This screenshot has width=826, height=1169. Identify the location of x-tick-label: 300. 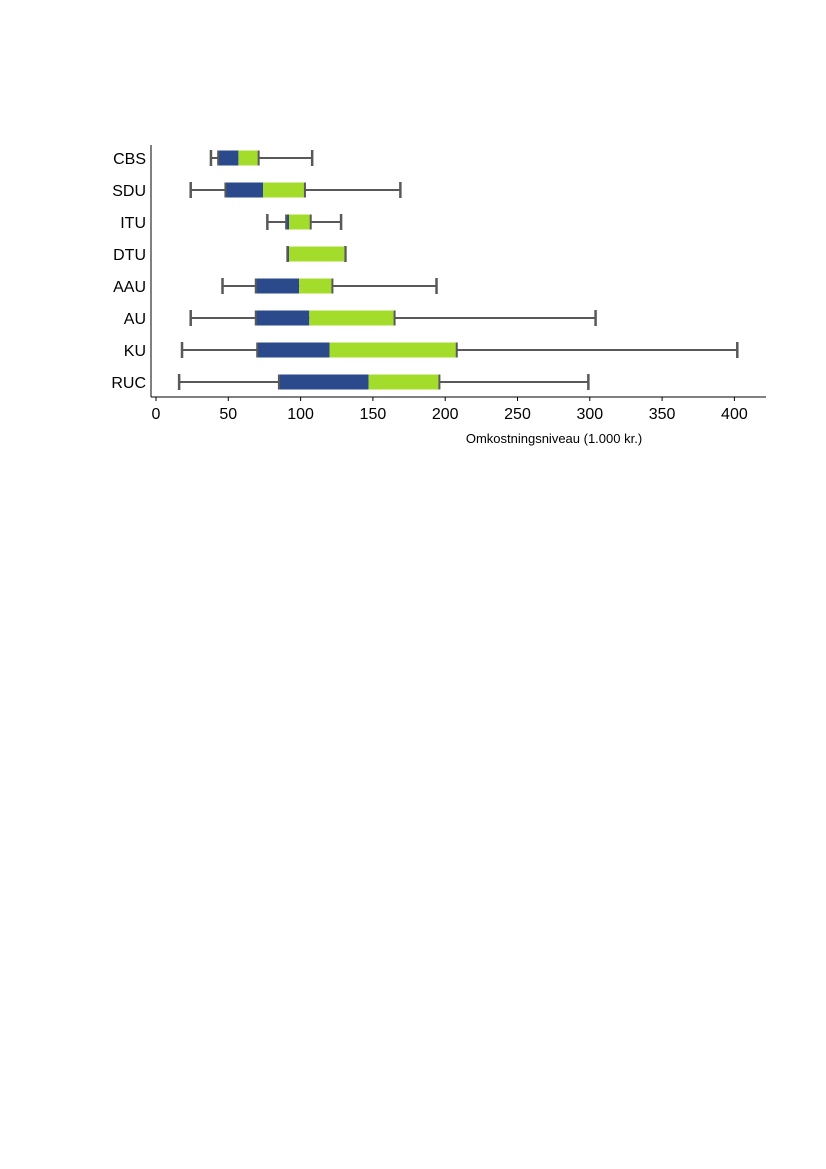
(589, 414).